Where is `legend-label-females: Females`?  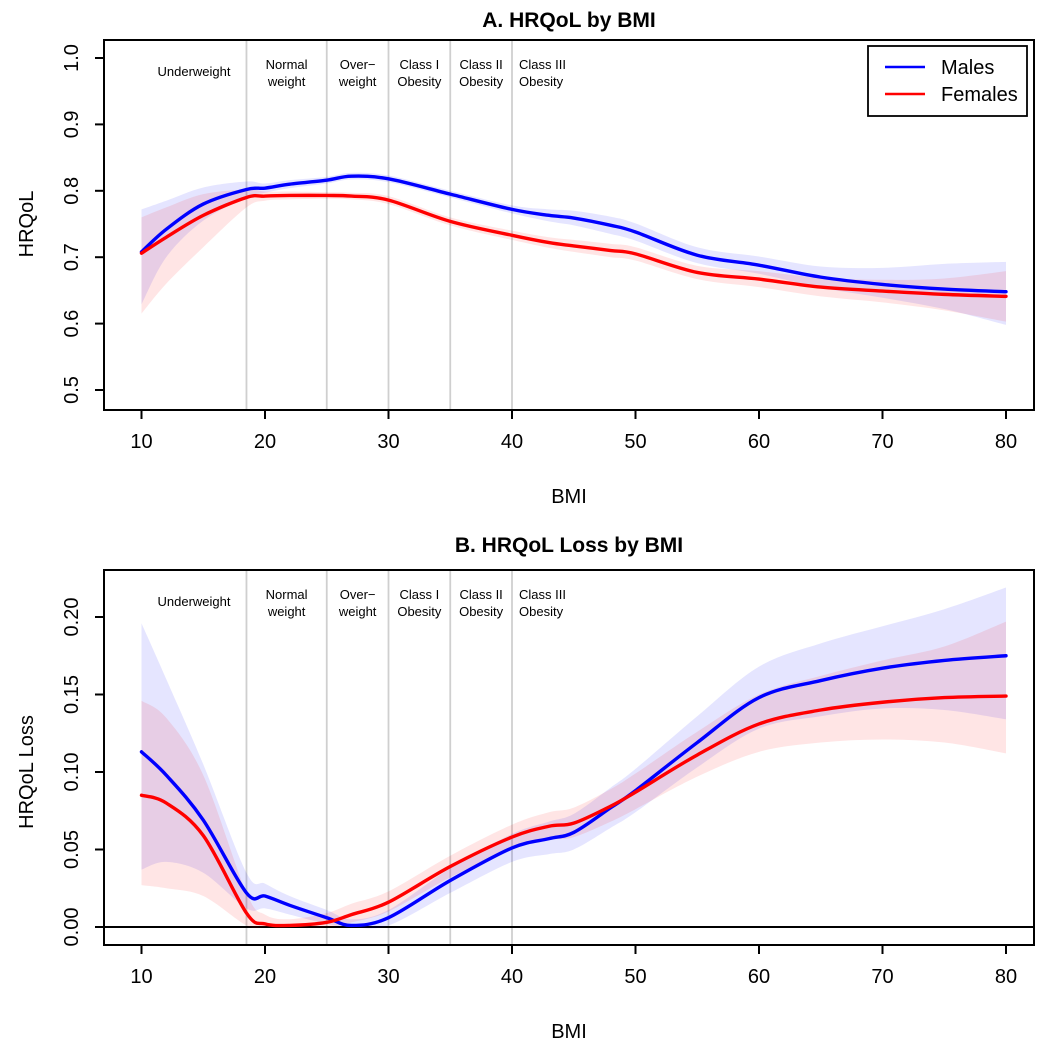 legend-label-females: Females is located at coordinates (979, 95).